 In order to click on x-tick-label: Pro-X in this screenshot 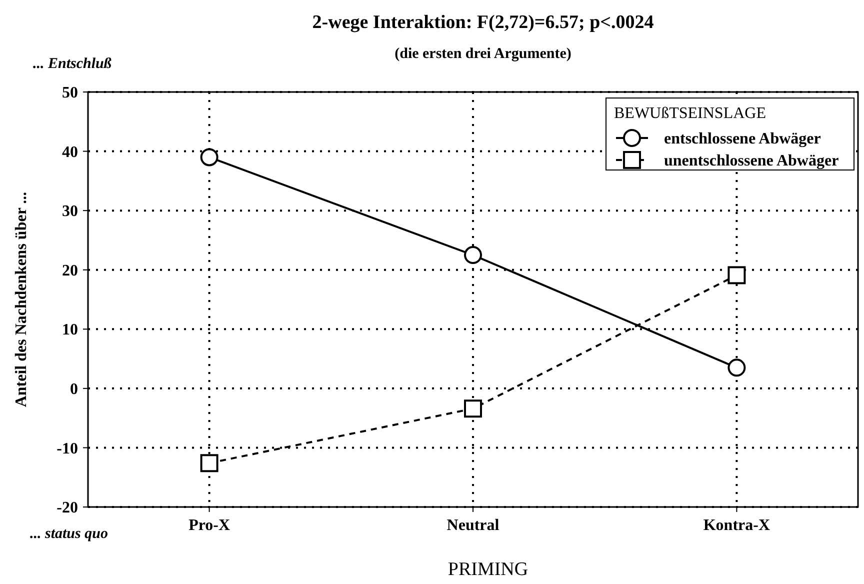, I will do `click(209, 525)`.